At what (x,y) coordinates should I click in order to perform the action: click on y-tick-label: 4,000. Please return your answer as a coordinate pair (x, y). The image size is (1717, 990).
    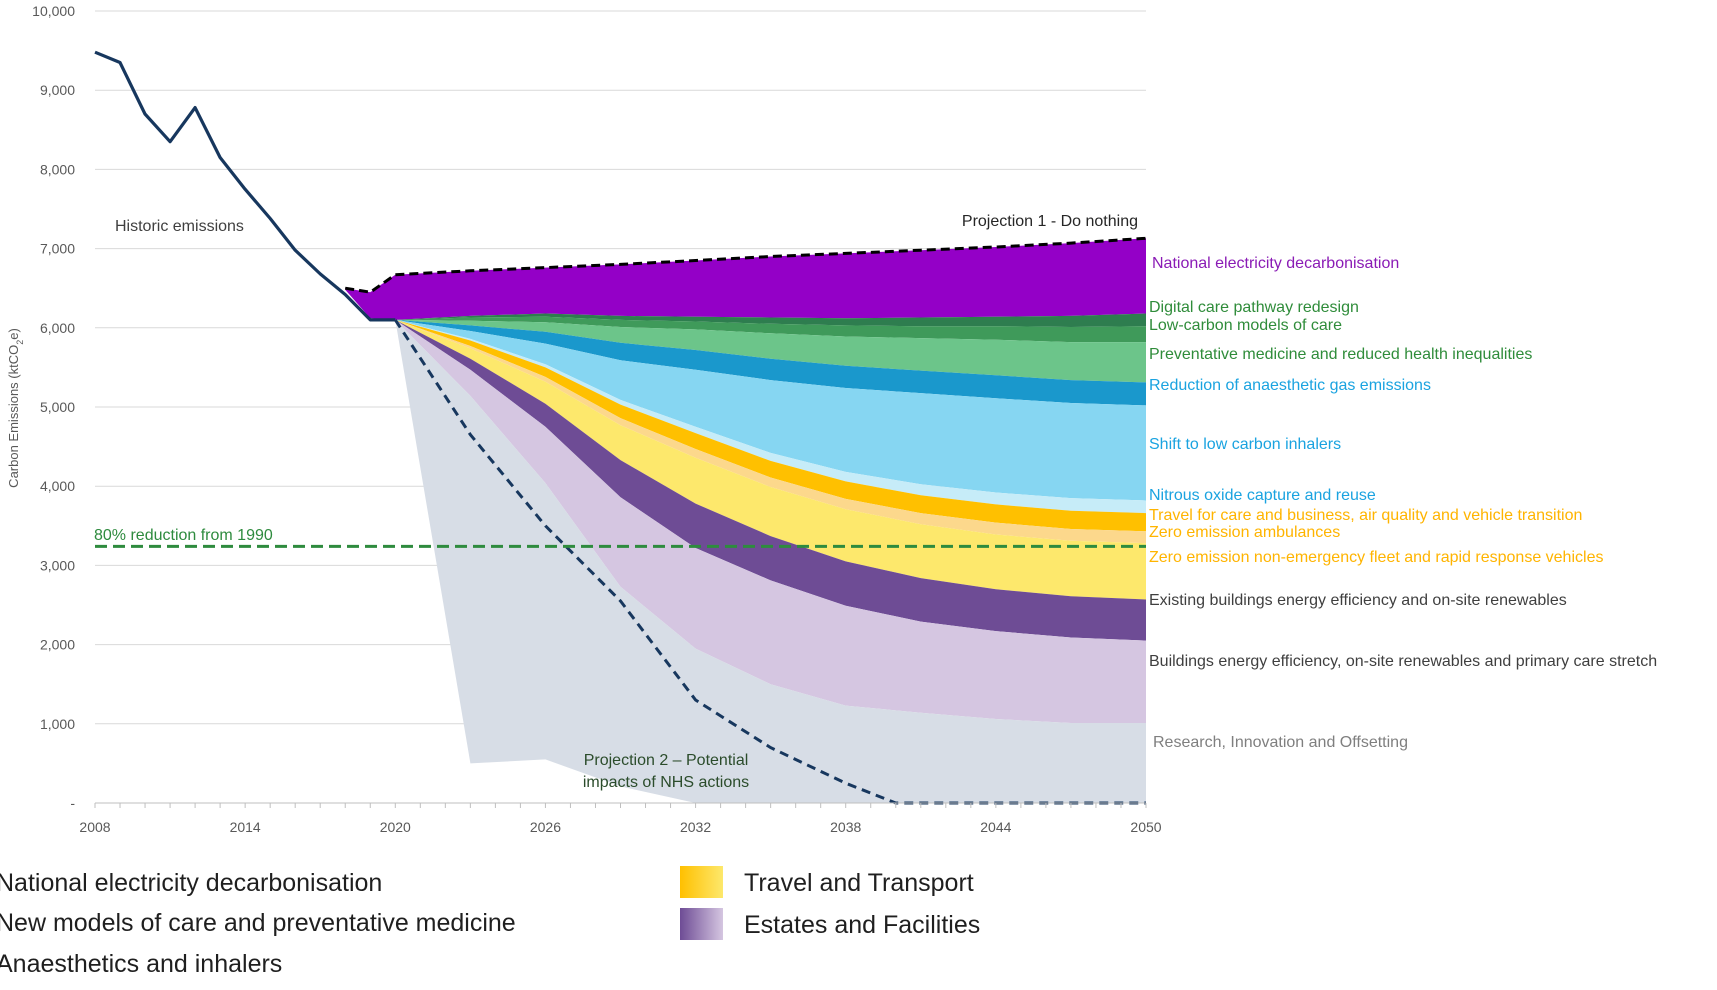
    Looking at the image, I should click on (57, 486).